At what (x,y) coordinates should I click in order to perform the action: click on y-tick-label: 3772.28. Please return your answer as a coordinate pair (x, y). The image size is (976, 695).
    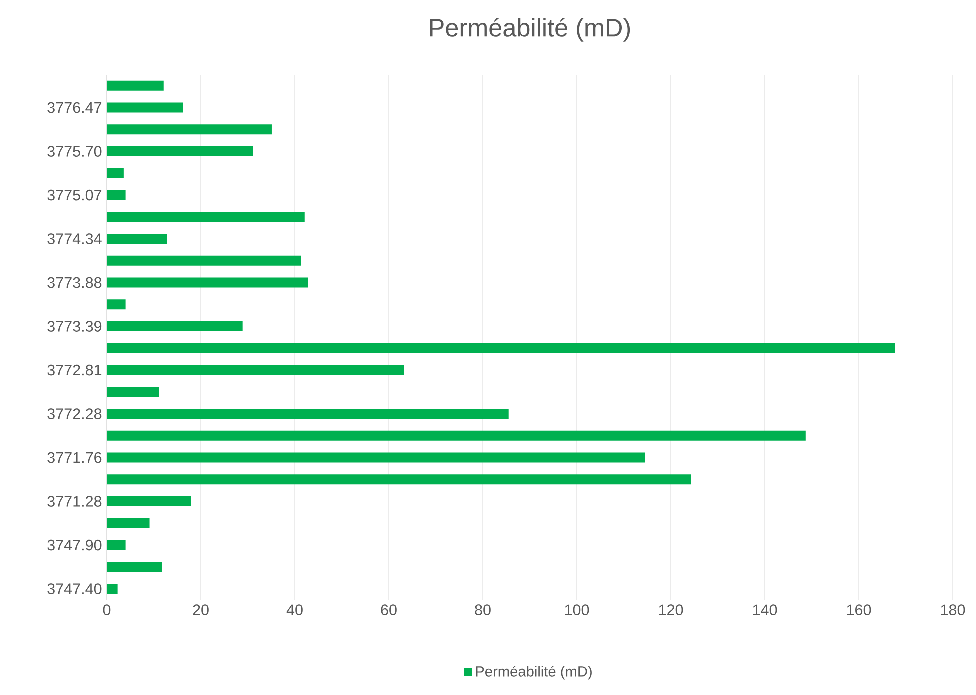
    Looking at the image, I should click on (75, 414).